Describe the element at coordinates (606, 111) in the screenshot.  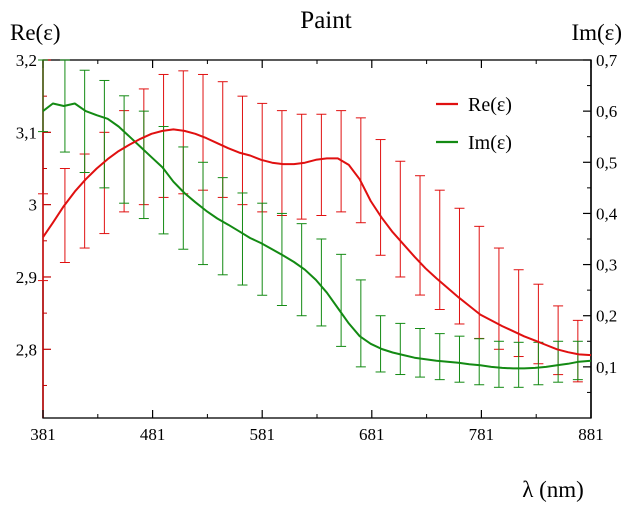
I see `y-right-tick-label: 0,6` at that location.